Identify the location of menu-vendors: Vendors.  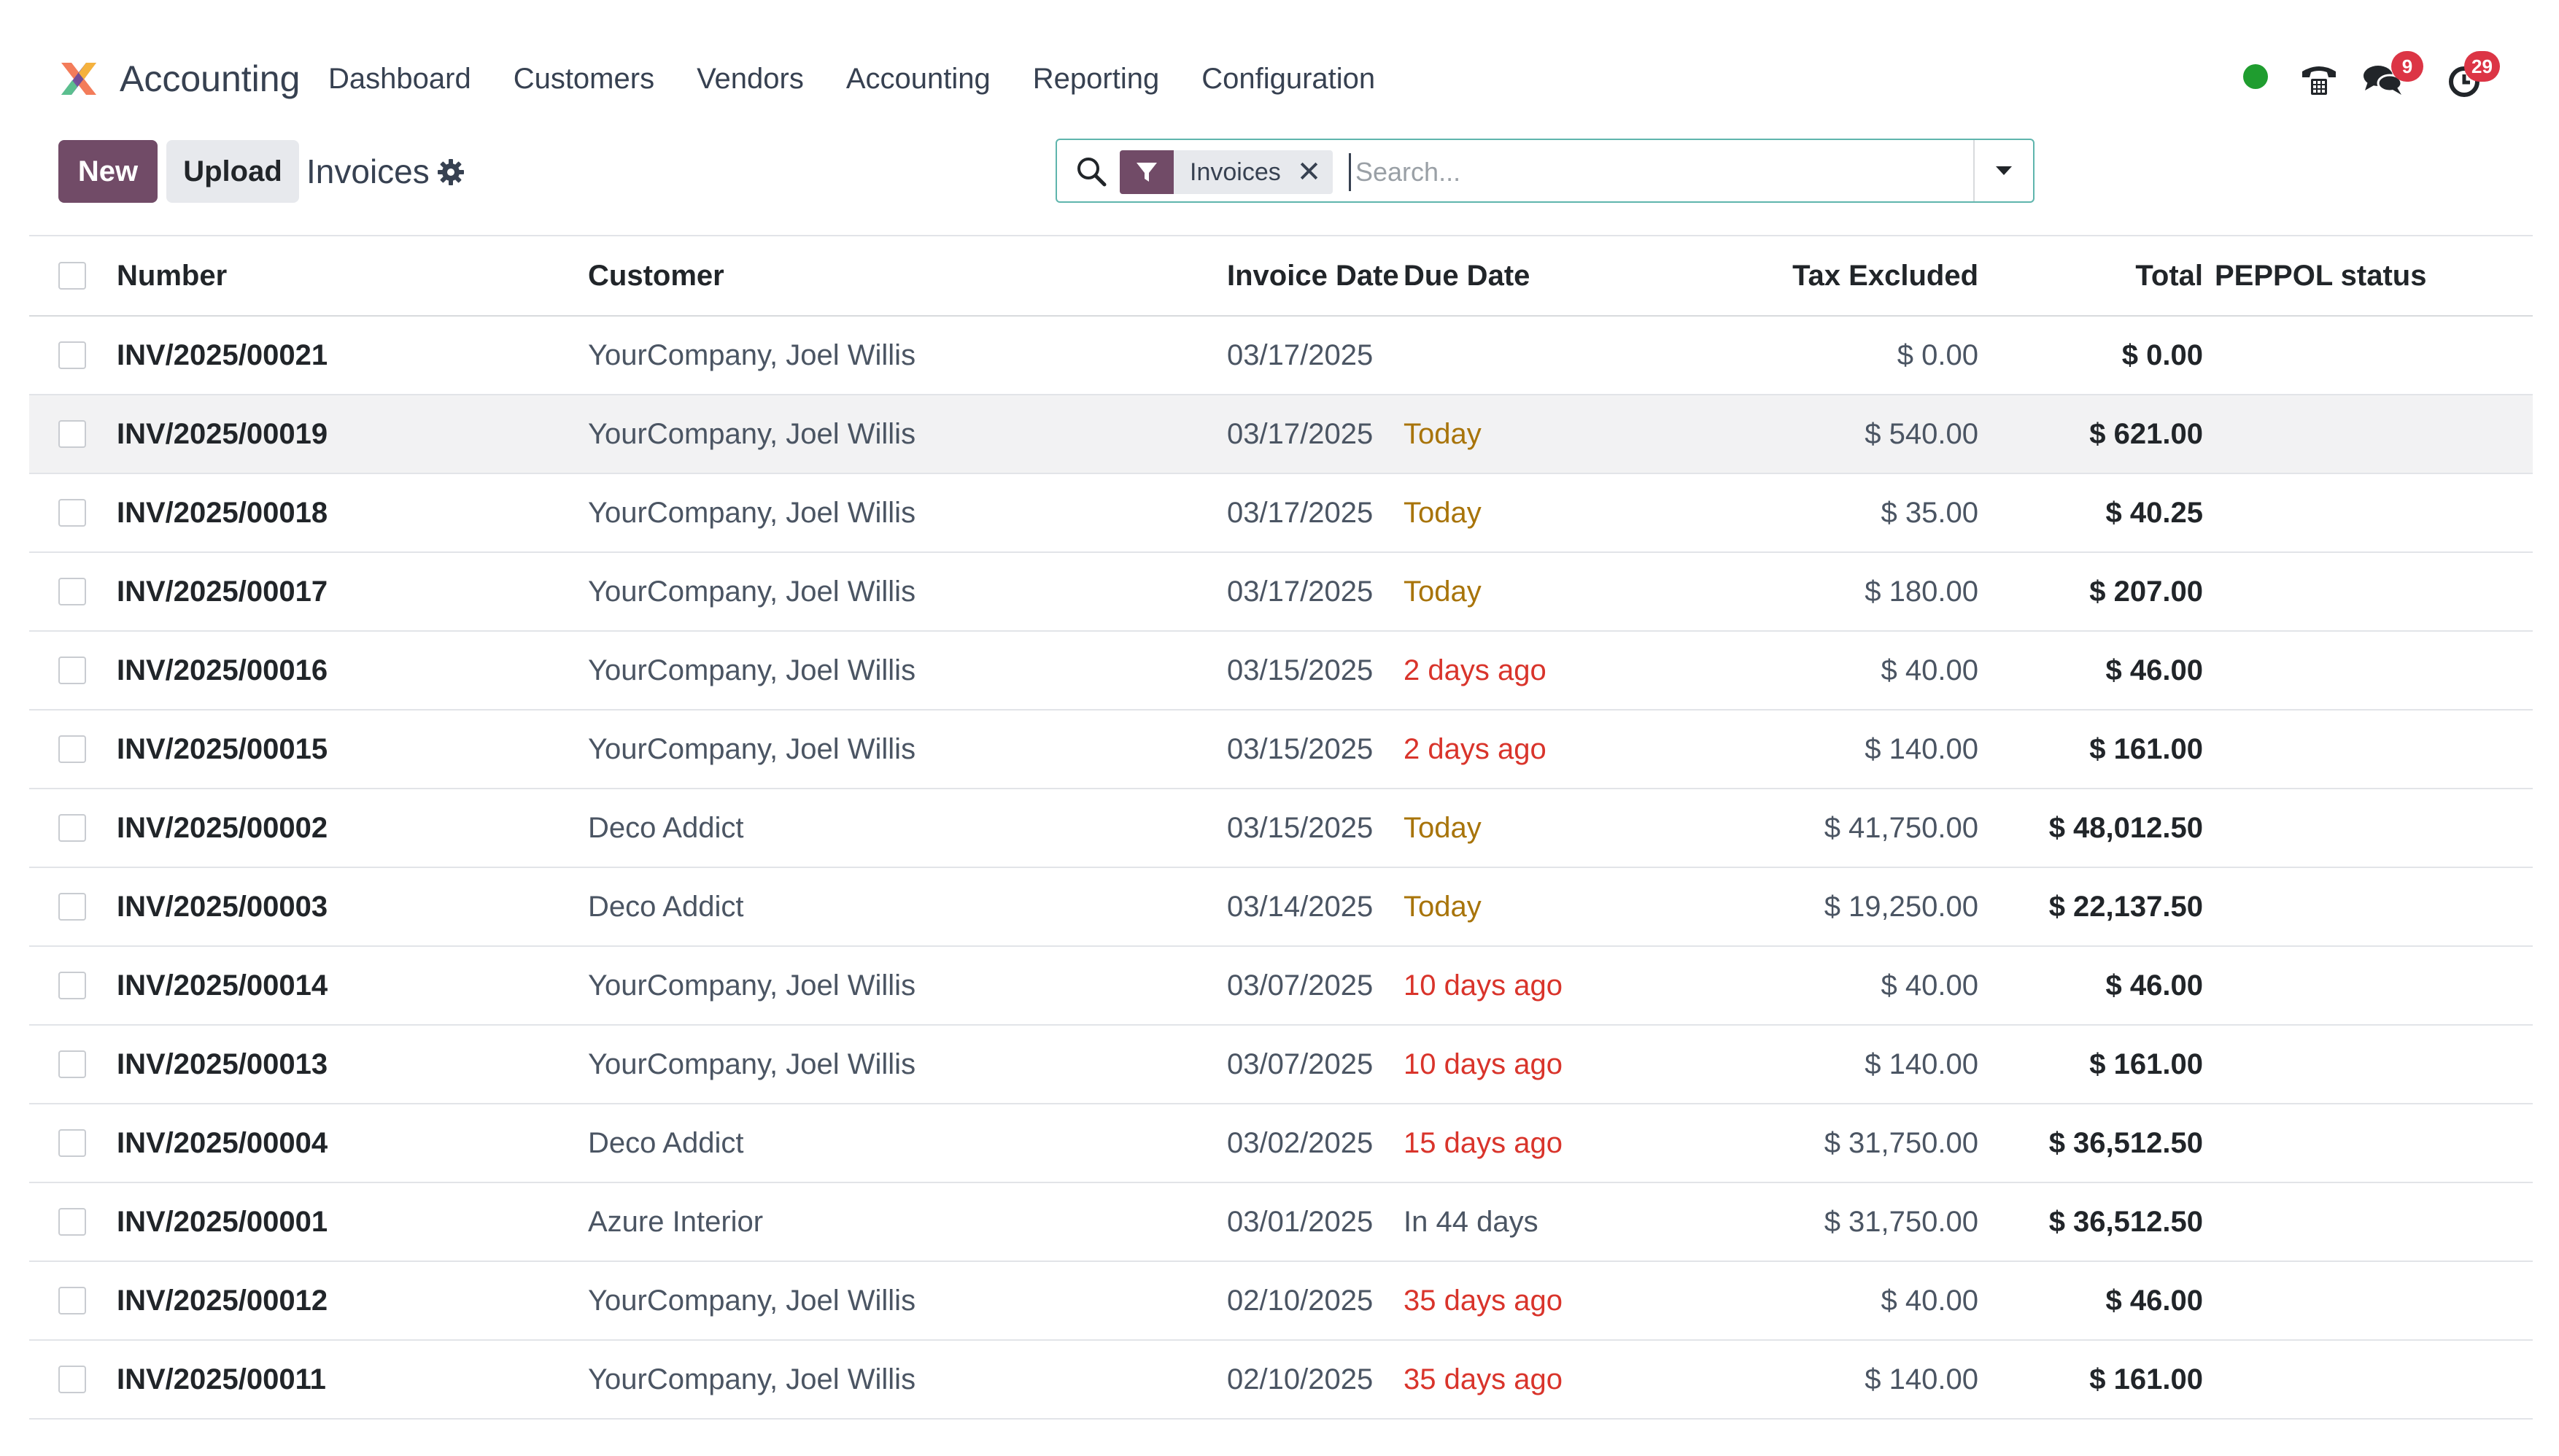
(750, 79).